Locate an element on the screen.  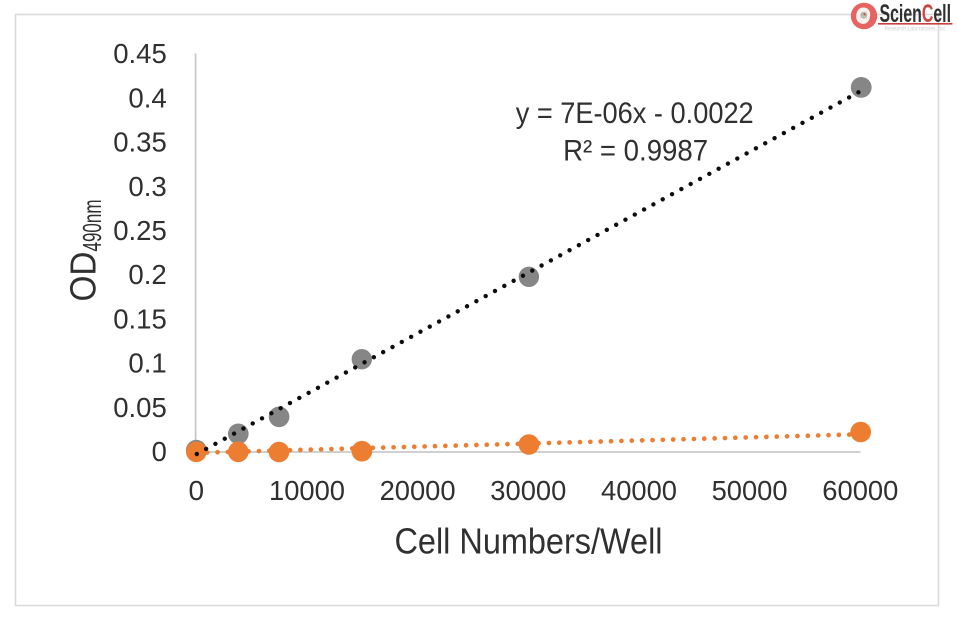
svg-text: 0.4 is located at coordinates (147, 97).